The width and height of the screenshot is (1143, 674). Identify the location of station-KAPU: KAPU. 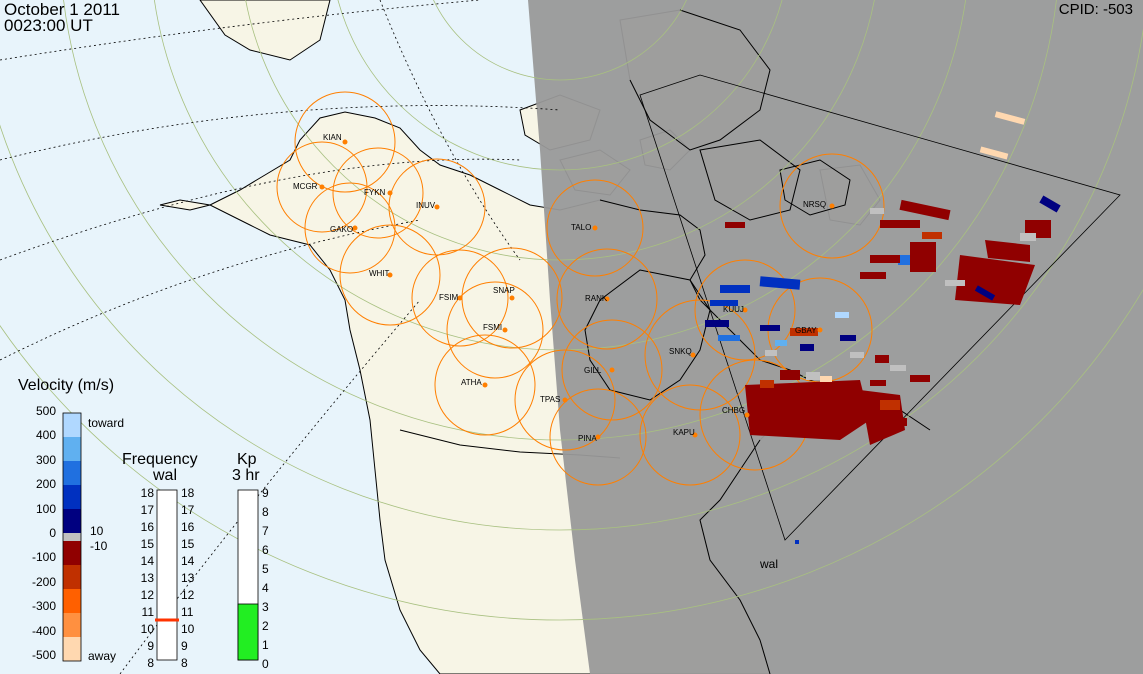
(684, 432).